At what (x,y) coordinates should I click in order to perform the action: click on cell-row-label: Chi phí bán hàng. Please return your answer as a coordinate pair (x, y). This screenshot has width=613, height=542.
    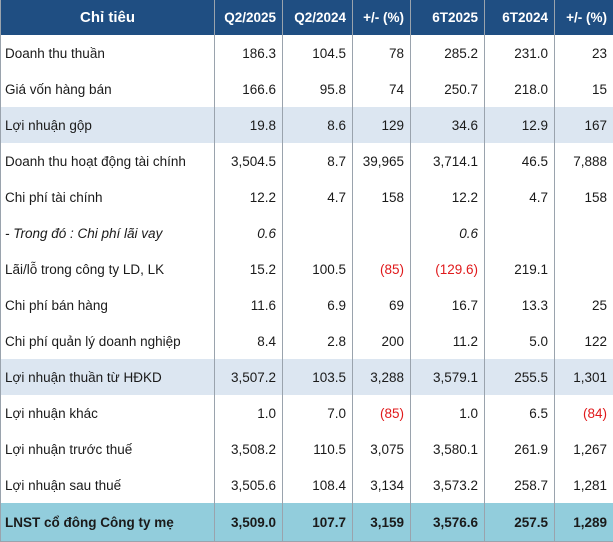
    Looking at the image, I should click on (108, 305).